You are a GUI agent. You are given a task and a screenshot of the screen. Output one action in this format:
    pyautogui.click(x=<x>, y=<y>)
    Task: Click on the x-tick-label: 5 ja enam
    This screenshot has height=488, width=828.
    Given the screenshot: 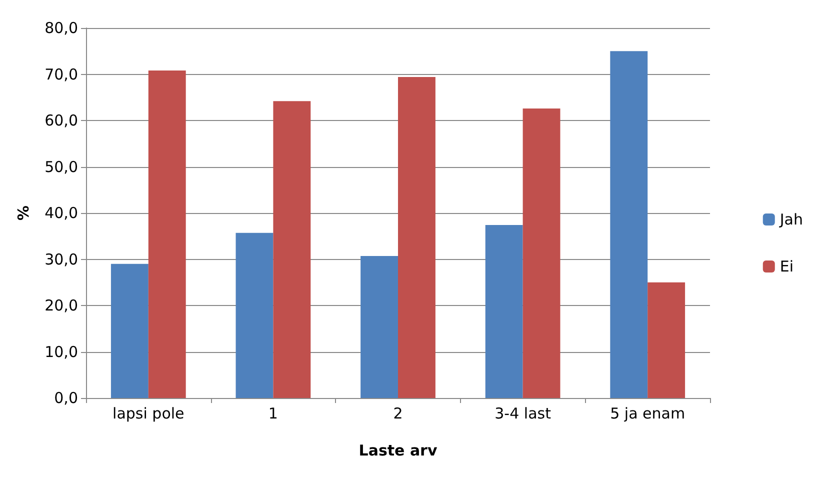 What is the action you would take?
    pyautogui.click(x=648, y=413)
    